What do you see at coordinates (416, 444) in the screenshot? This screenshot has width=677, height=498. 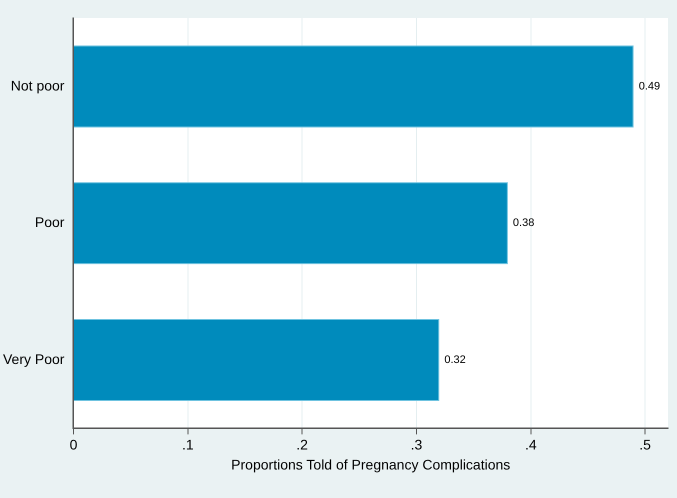 I see `x-tick-label: .3` at bounding box center [416, 444].